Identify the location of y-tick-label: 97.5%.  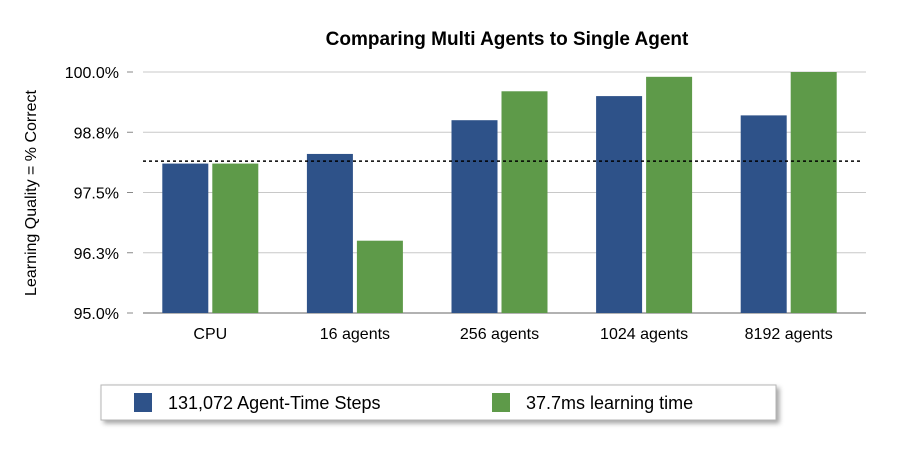
(96, 194).